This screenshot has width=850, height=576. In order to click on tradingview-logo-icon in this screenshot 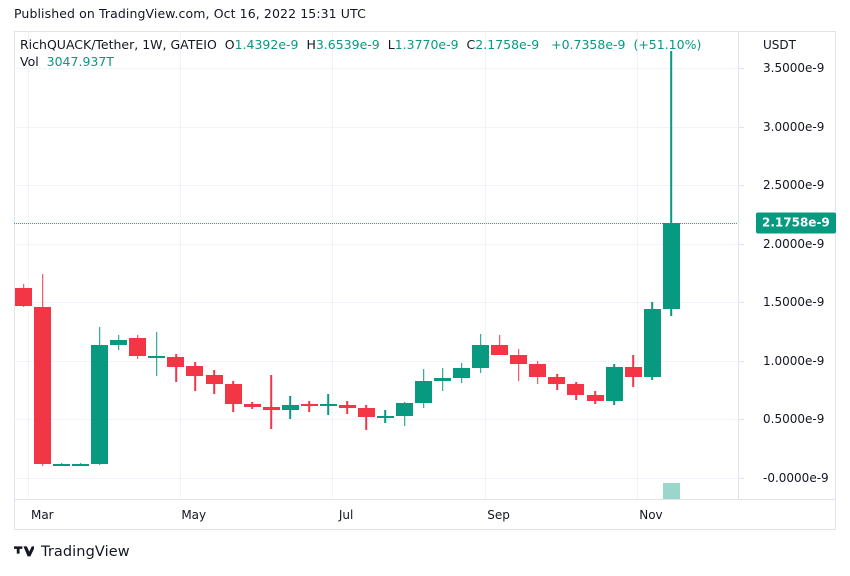, I will do `click(24, 550)`.